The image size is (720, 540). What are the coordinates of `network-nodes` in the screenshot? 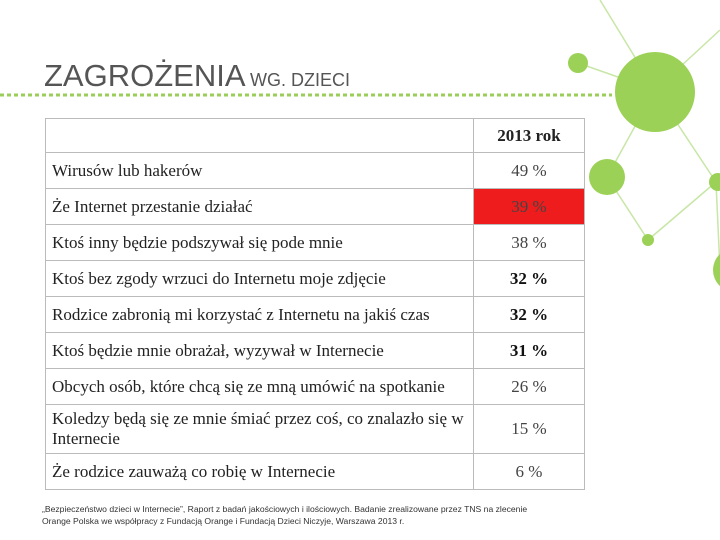 It's located at (644, 169).